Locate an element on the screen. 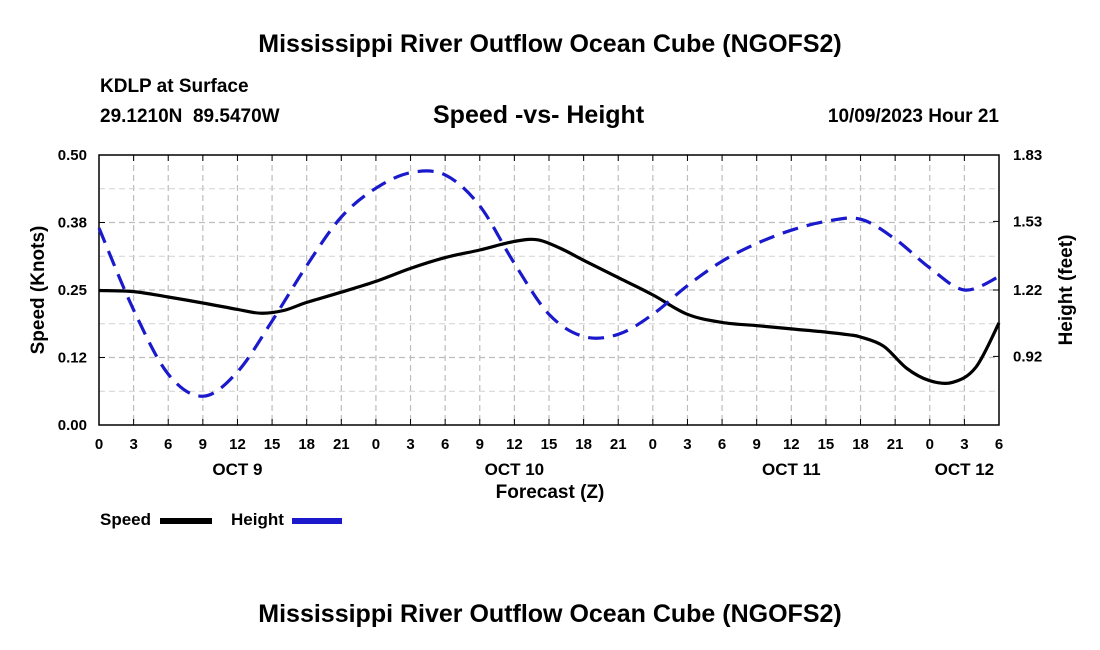  legend-speed-label: Speed is located at coordinates (126, 519).